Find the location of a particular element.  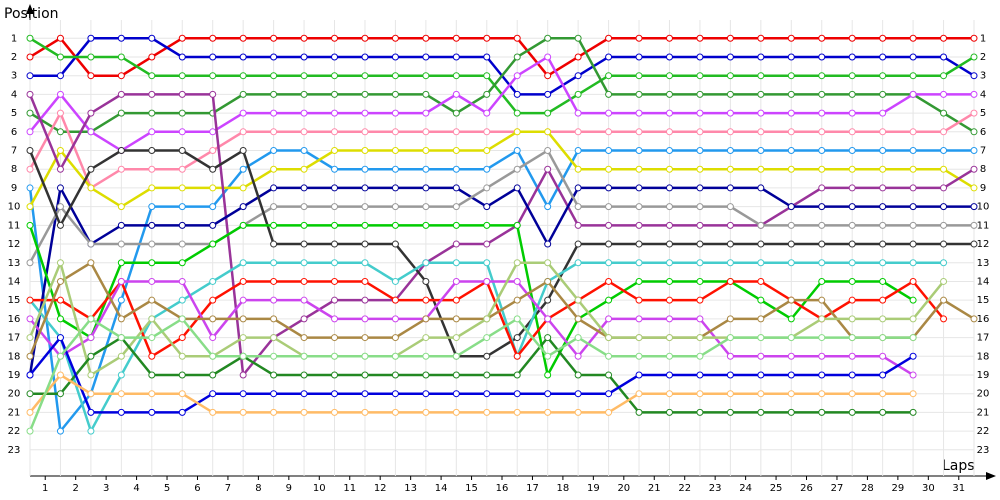

y-tick-label: 7 is located at coordinates (14, 151).